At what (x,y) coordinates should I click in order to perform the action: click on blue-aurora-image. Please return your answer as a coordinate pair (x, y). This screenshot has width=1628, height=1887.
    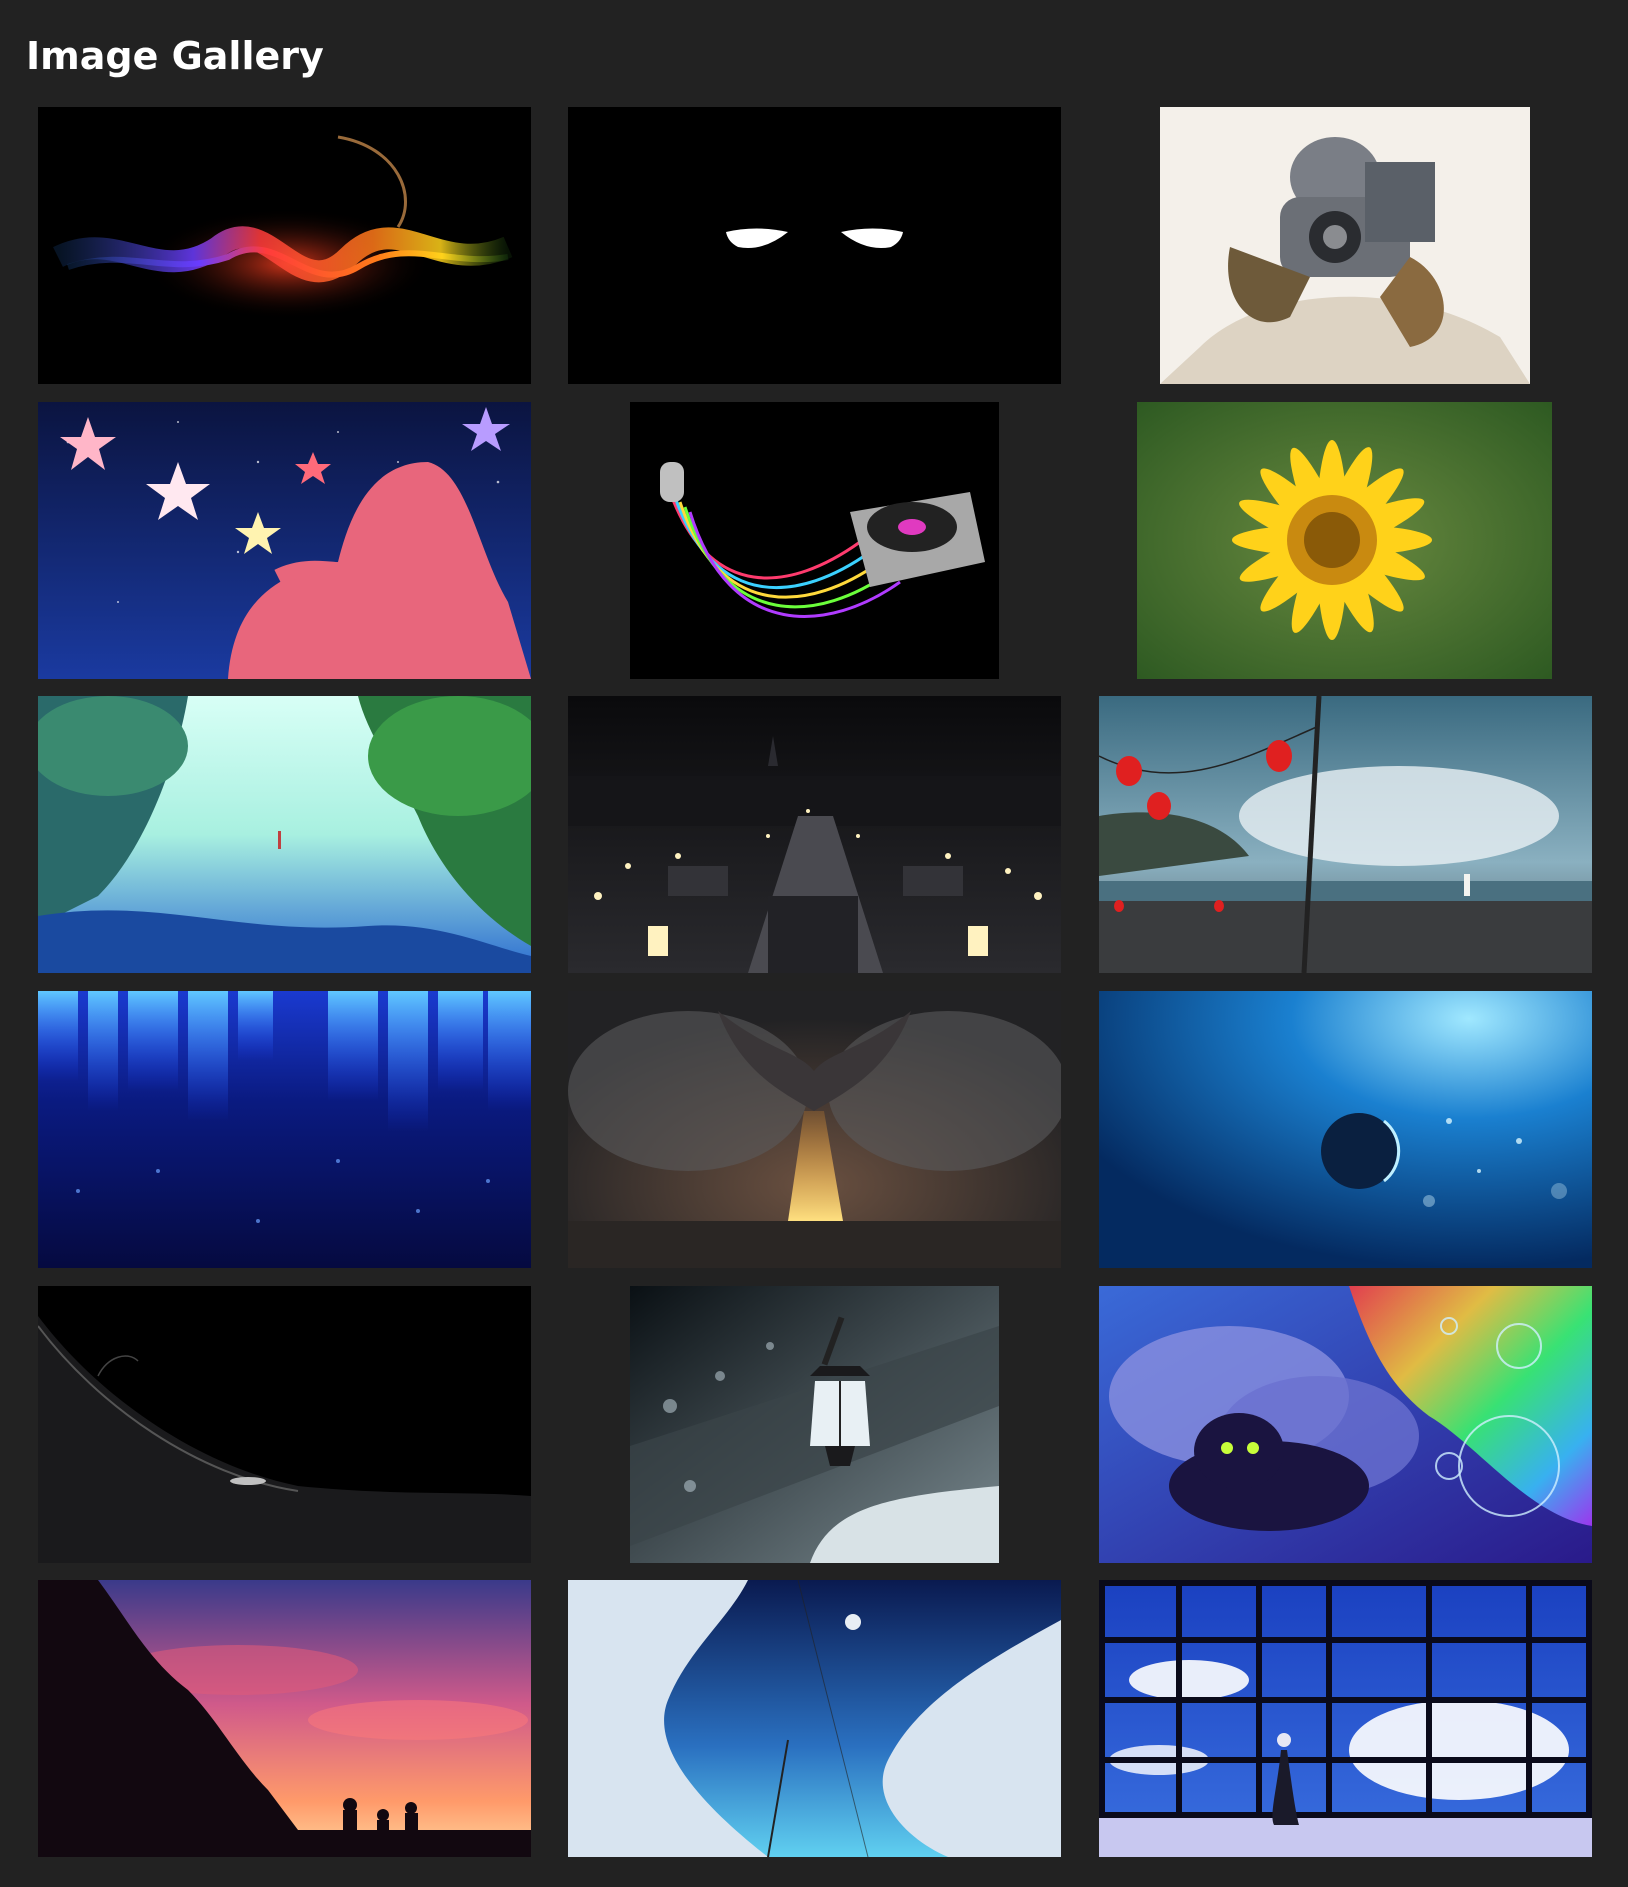
    Looking at the image, I should click on (284, 1129).